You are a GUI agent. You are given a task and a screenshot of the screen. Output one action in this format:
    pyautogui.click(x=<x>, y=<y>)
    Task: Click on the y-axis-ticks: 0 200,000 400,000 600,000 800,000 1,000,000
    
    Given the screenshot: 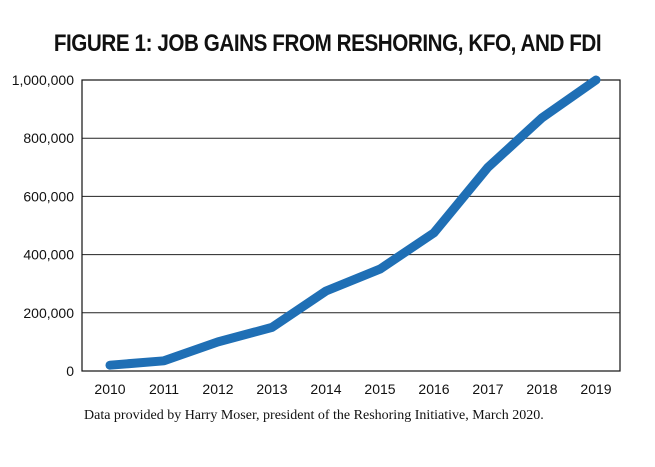 What is the action you would take?
    pyautogui.click(x=43, y=225)
    